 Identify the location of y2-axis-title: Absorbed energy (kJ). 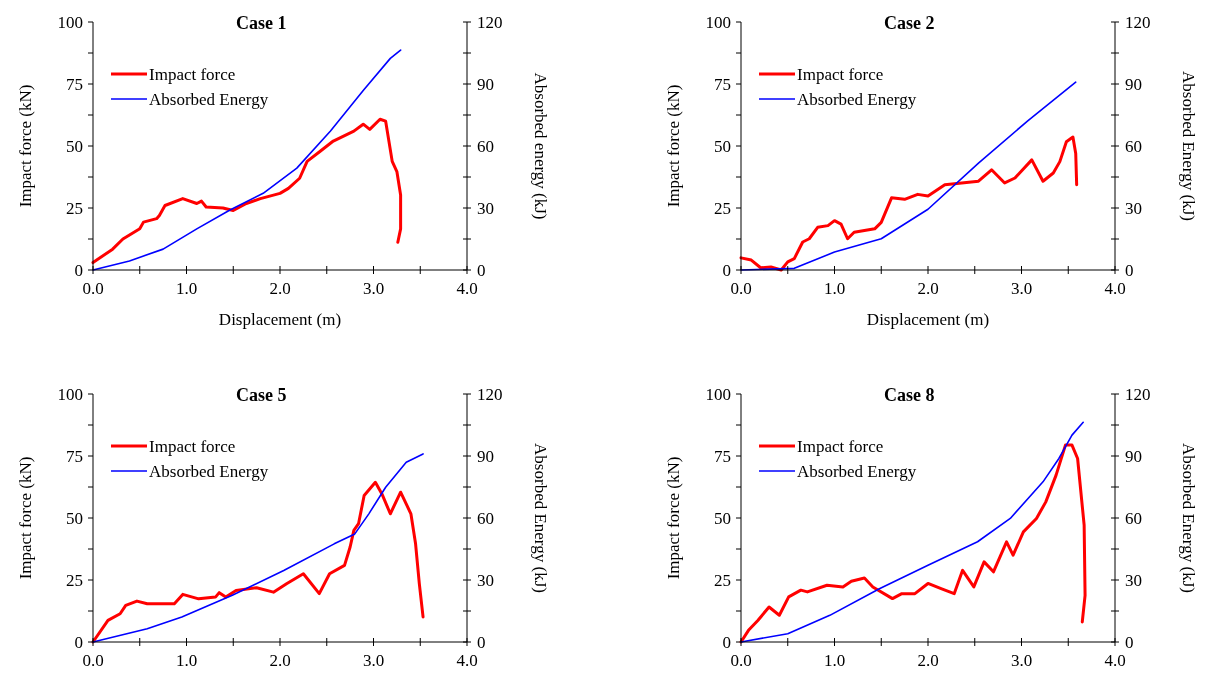
(540, 146).